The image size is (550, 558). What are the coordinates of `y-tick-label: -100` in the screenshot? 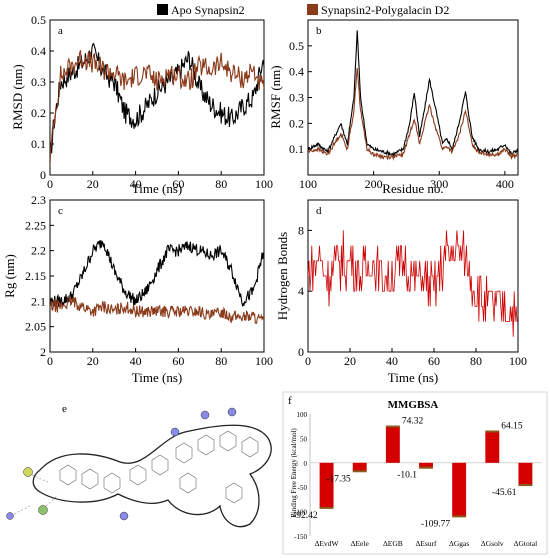 It's located at (300, 513).